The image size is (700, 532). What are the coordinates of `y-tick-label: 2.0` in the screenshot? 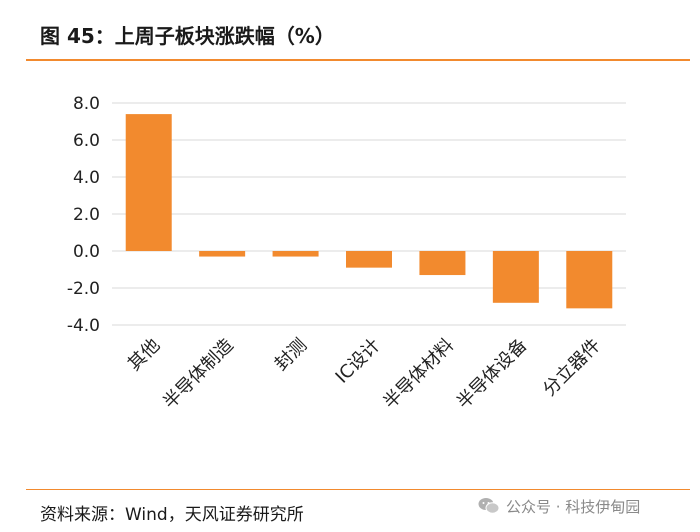 It's located at (86, 215).